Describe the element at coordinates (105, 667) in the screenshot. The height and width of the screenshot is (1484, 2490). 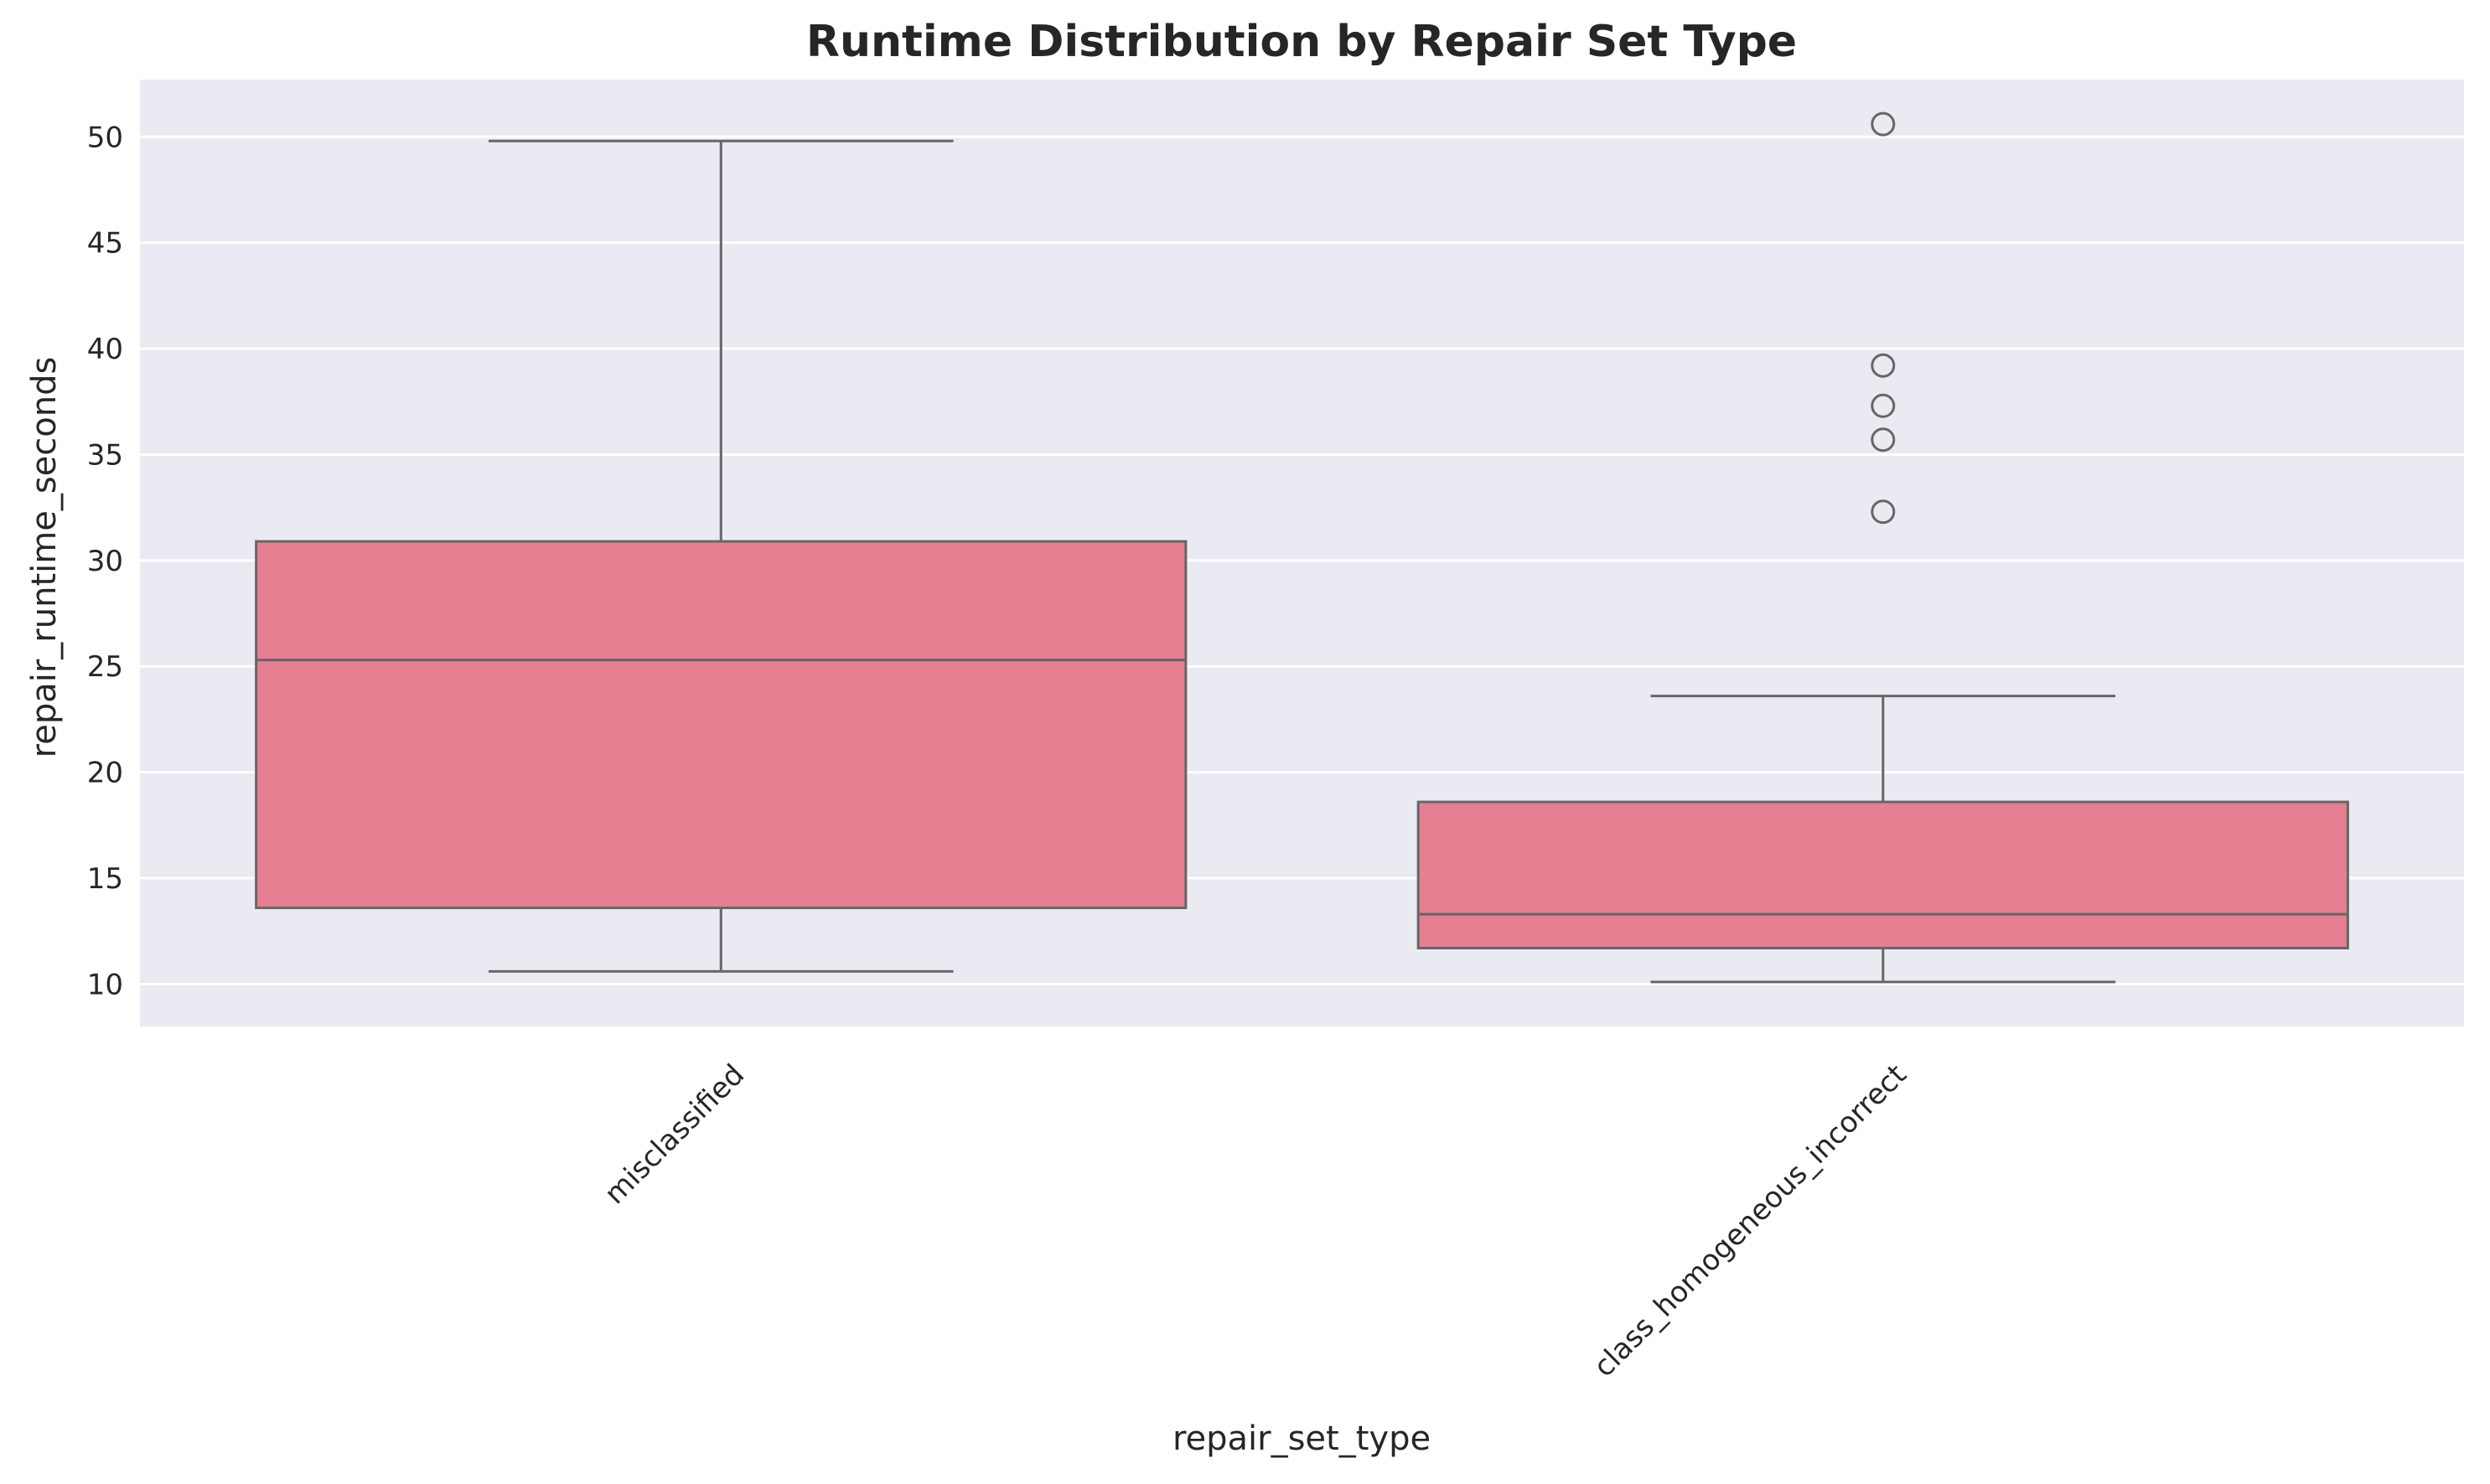
I see `y-tick-label: 25` at that location.